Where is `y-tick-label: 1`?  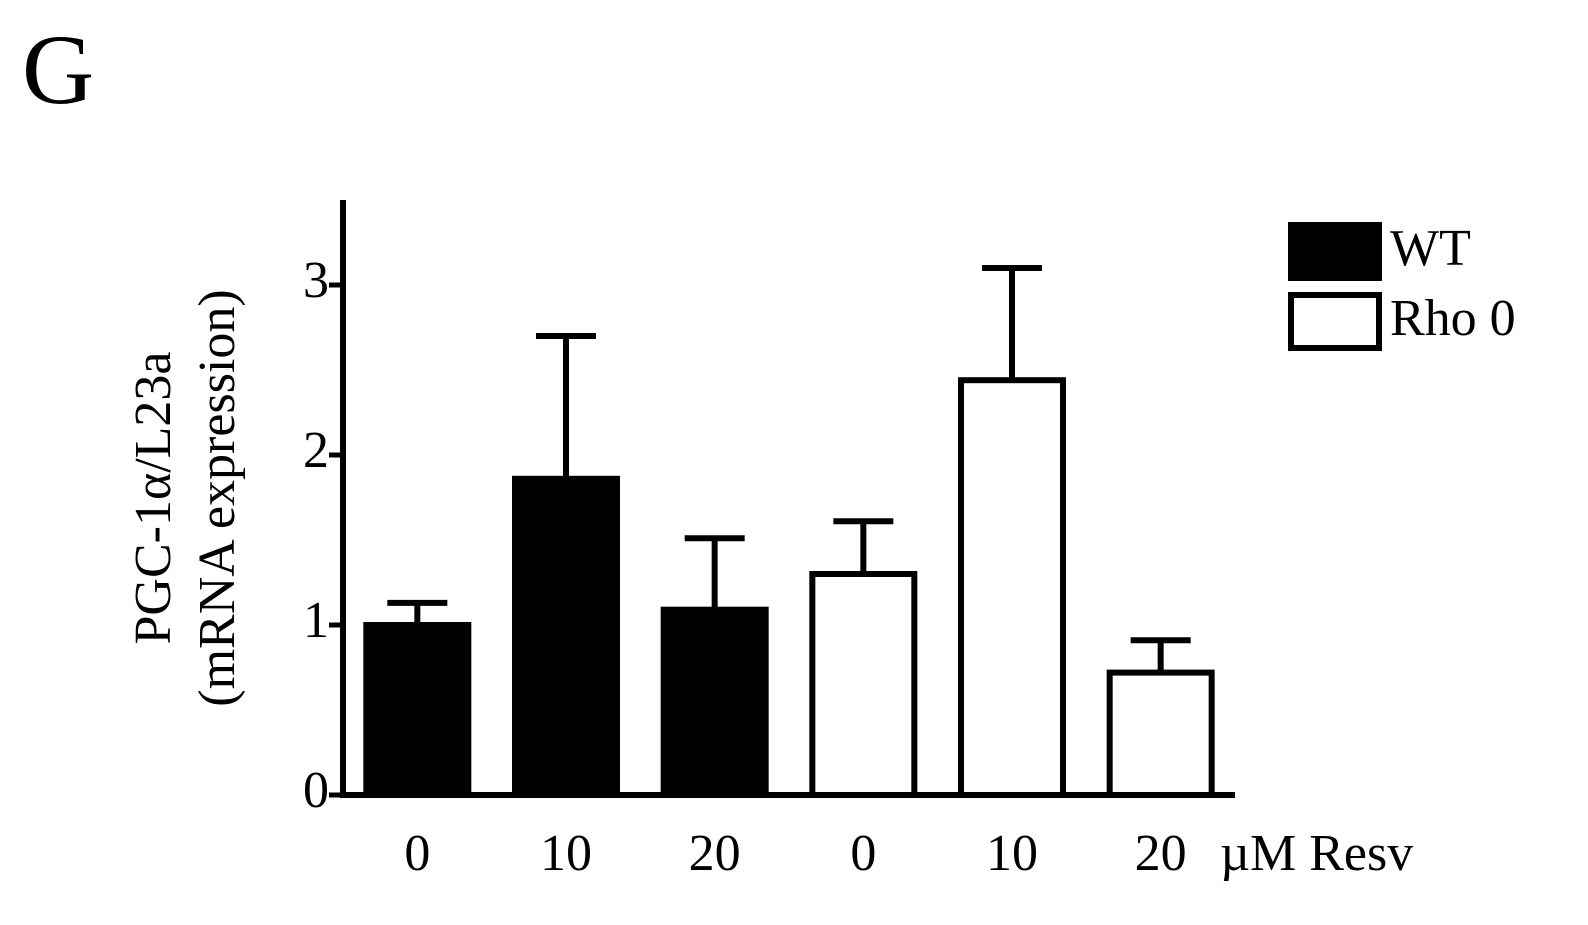 y-tick-label: 1 is located at coordinates (316, 620).